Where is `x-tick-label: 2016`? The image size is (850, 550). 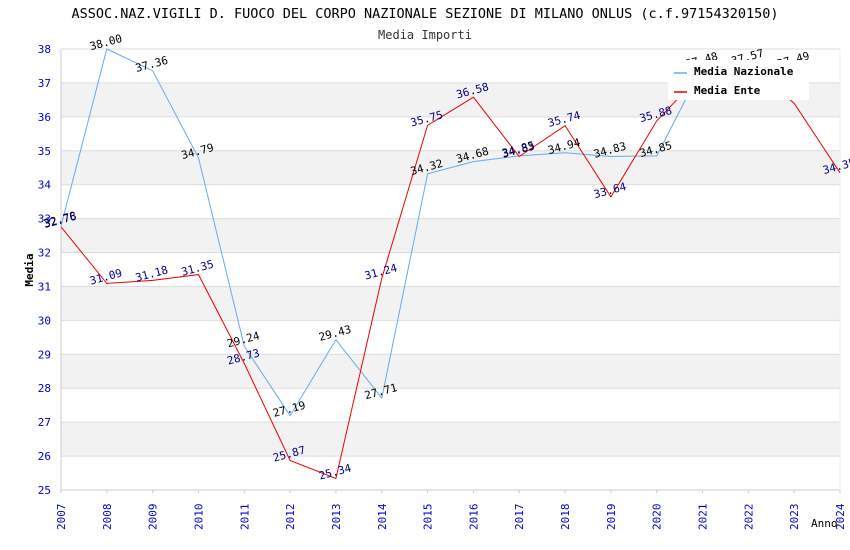
x-tick-label: 2016 is located at coordinates (473, 517).